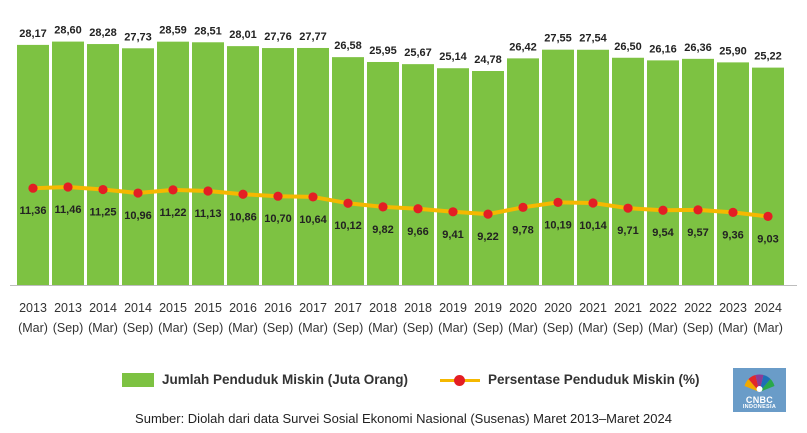 The height and width of the screenshot is (433, 807). I want to click on line-value-label: 10,19, so click(558, 225).